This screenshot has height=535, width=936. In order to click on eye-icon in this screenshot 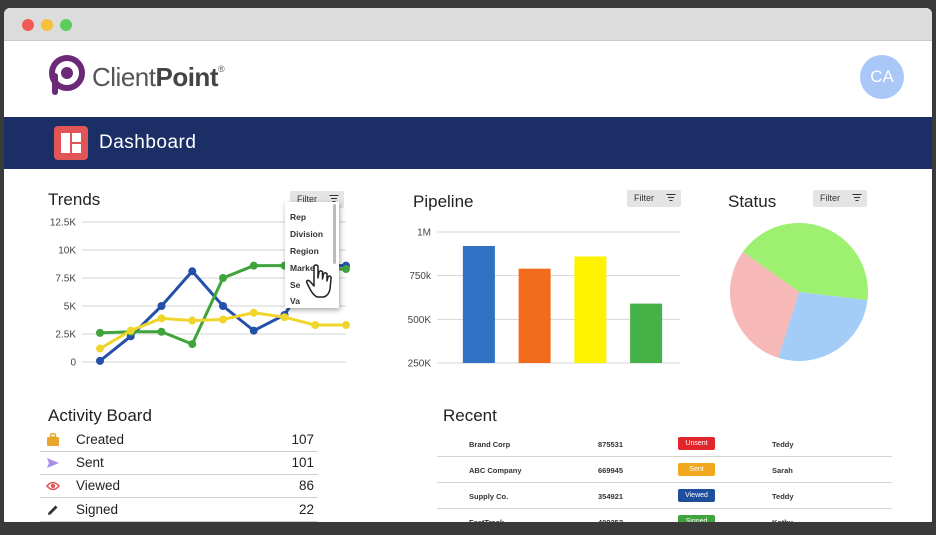, I will do `click(53, 486)`.